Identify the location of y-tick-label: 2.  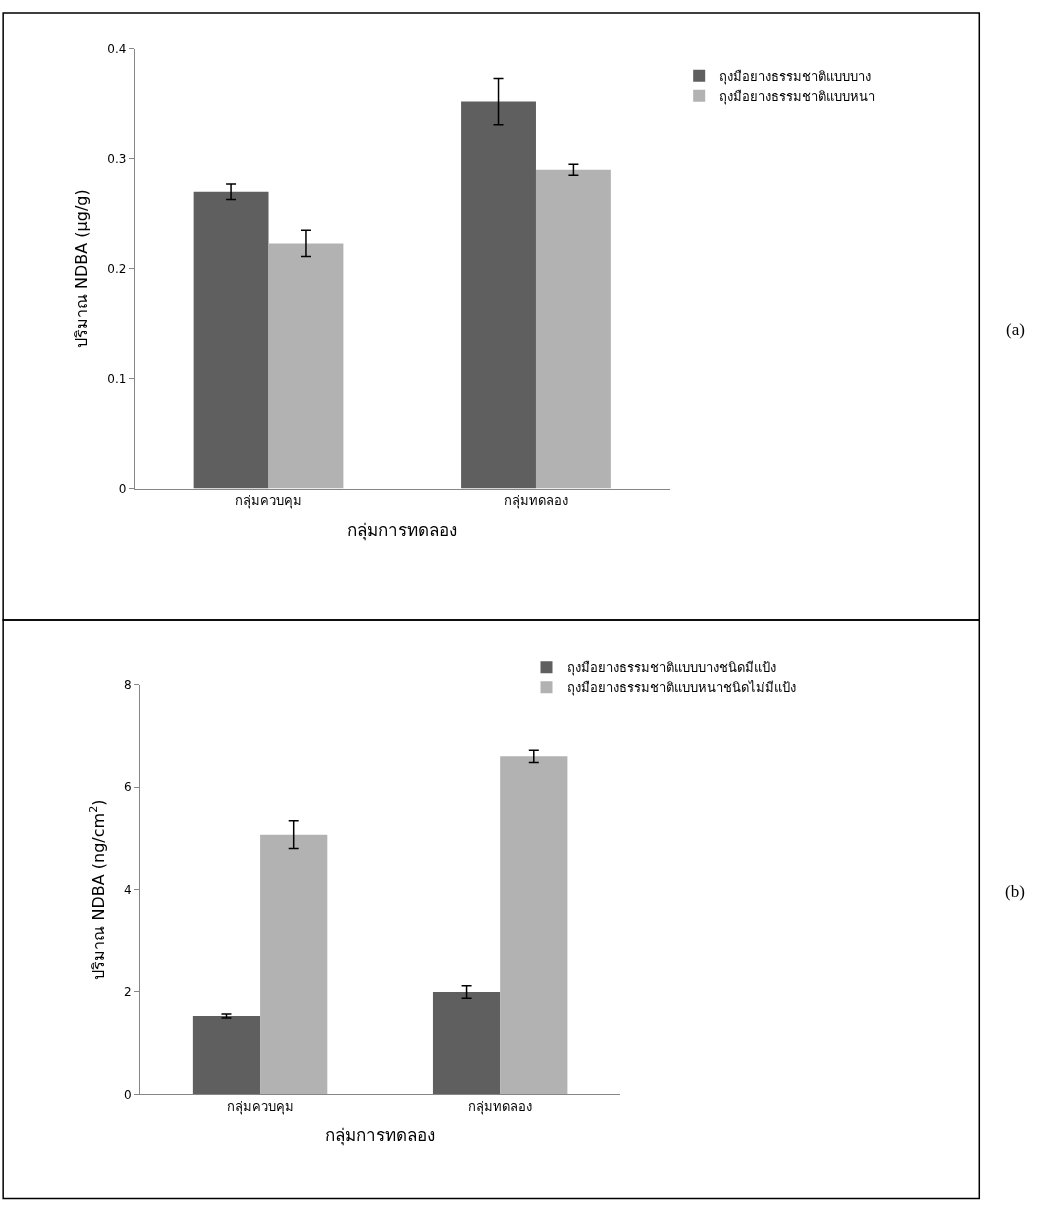
(128, 992).